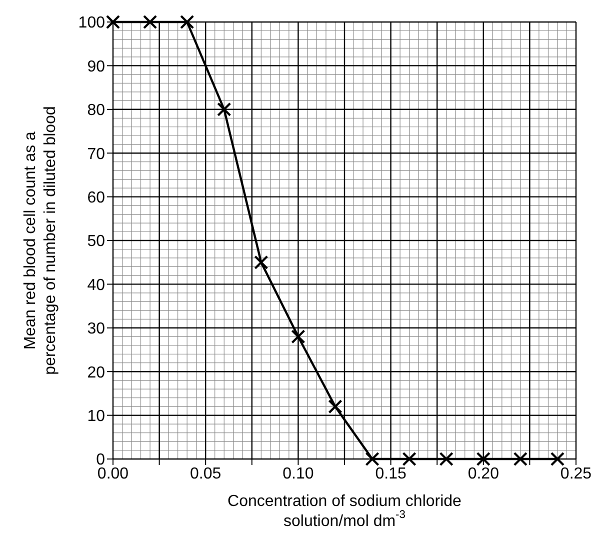 This screenshot has height=547, width=604. What do you see at coordinates (96, 111) in the screenshot?
I see `y-tick-label: 80` at bounding box center [96, 111].